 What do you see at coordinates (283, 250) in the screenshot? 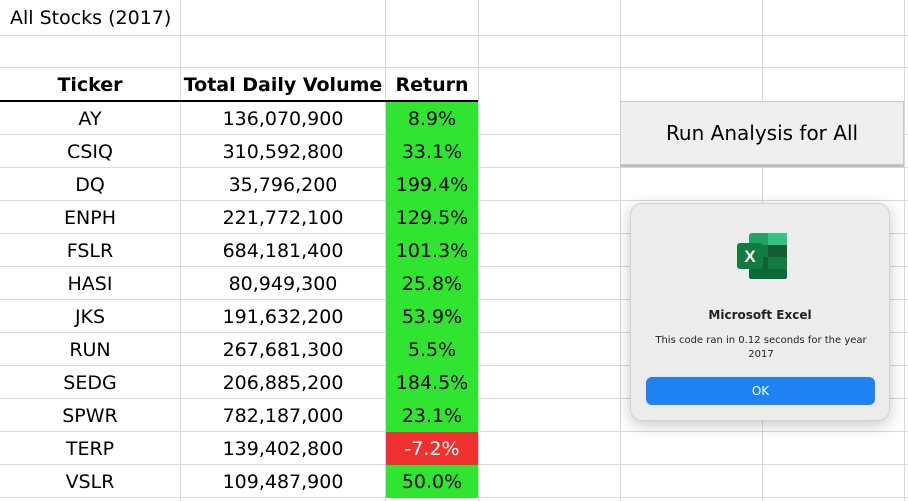
I see `volume-cell: 684,181,400` at bounding box center [283, 250].